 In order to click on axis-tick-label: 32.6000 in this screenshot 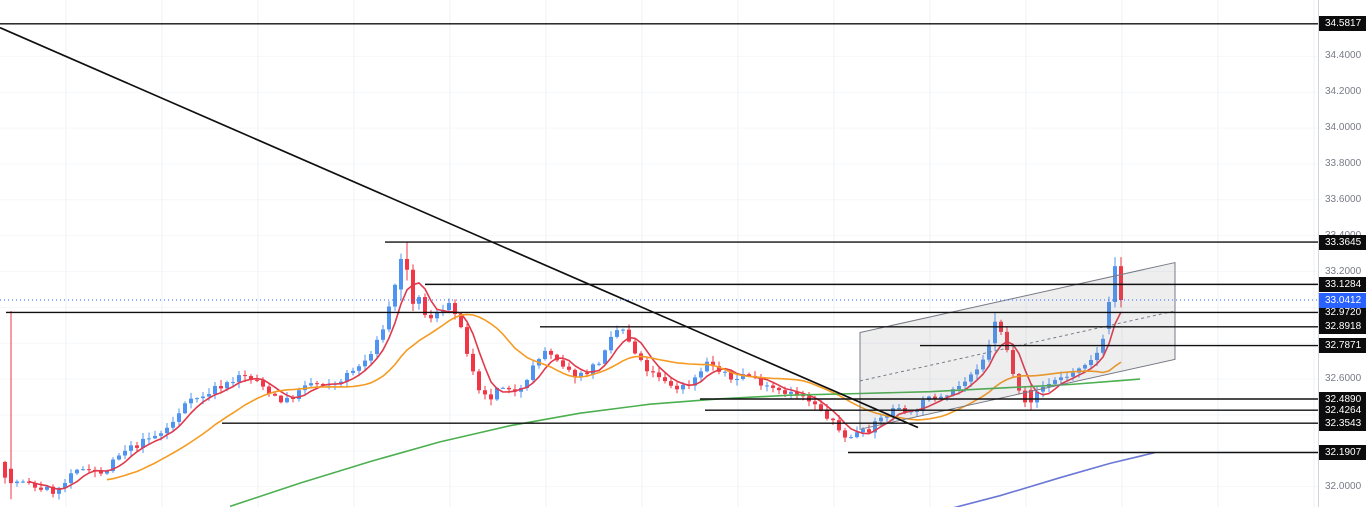, I will do `click(1343, 379)`.